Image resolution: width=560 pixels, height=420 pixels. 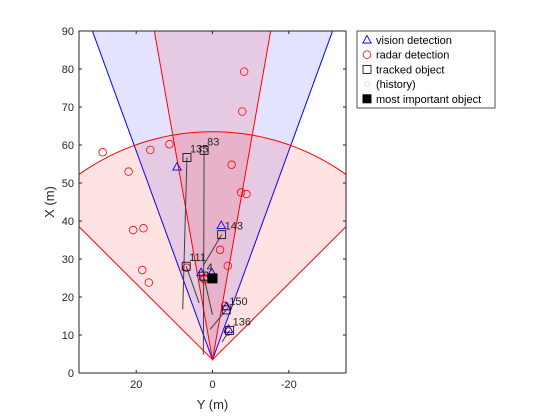 I want to click on y-tick-label: 10, so click(x=68, y=336).